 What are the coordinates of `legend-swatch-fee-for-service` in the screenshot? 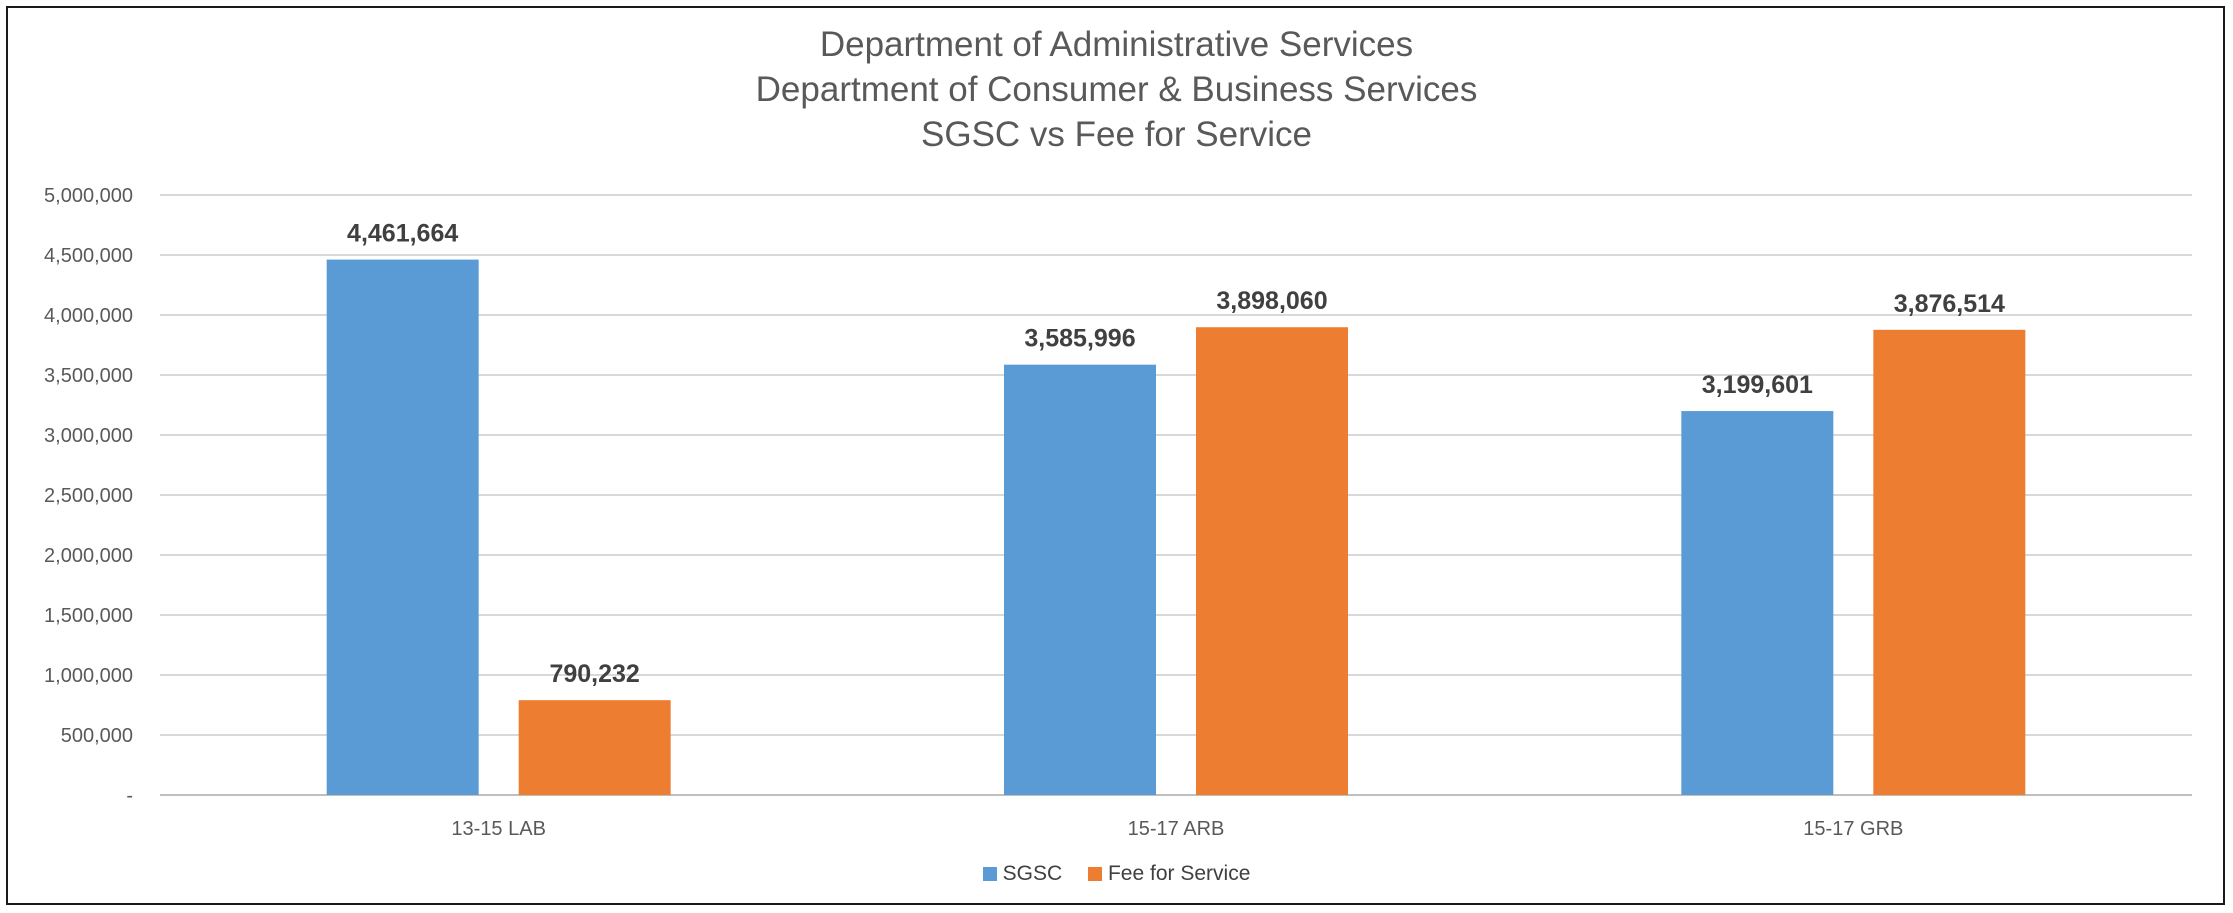 It's located at (1094, 874).